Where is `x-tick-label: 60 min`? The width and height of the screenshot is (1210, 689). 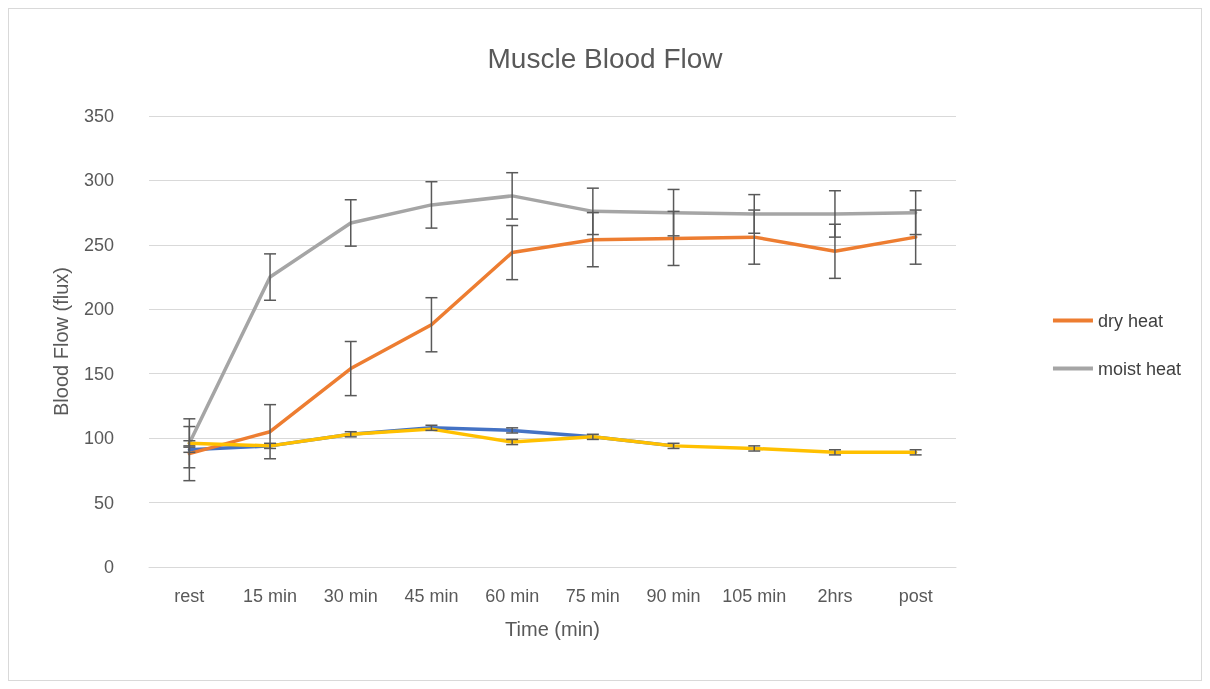 x-tick-label: 60 min is located at coordinates (512, 596).